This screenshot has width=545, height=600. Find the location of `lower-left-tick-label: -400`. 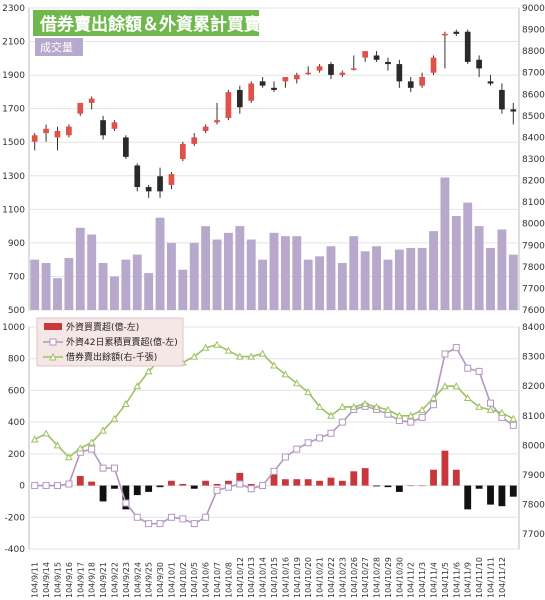

lower-left-tick-label: -400 is located at coordinates (15, 550).